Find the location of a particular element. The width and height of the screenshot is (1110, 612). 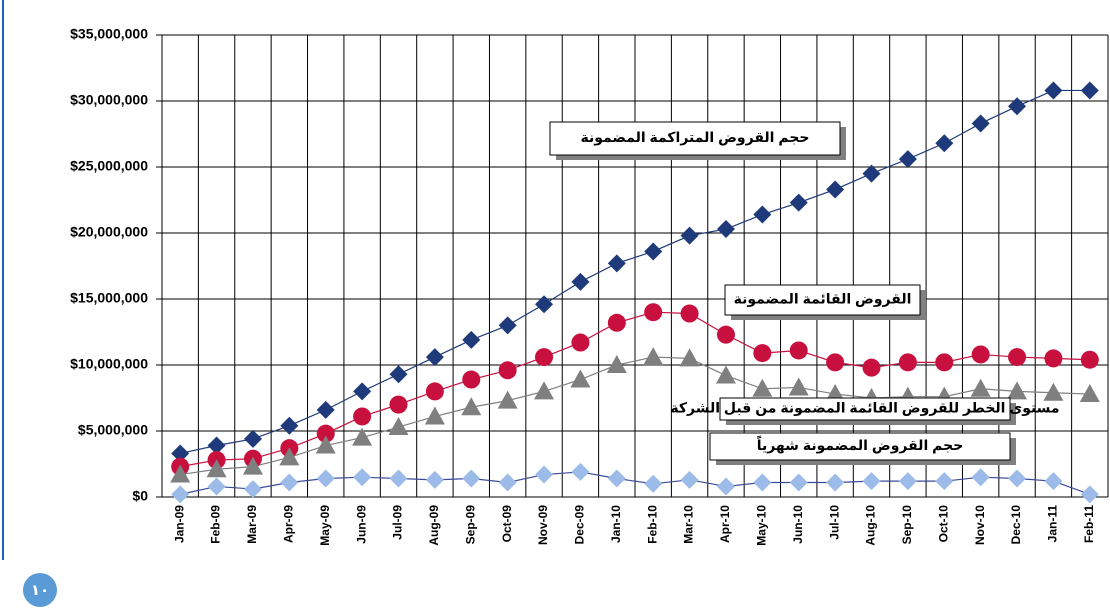

x-tick-label: Jan-09 is located at coordinates (179, 524).